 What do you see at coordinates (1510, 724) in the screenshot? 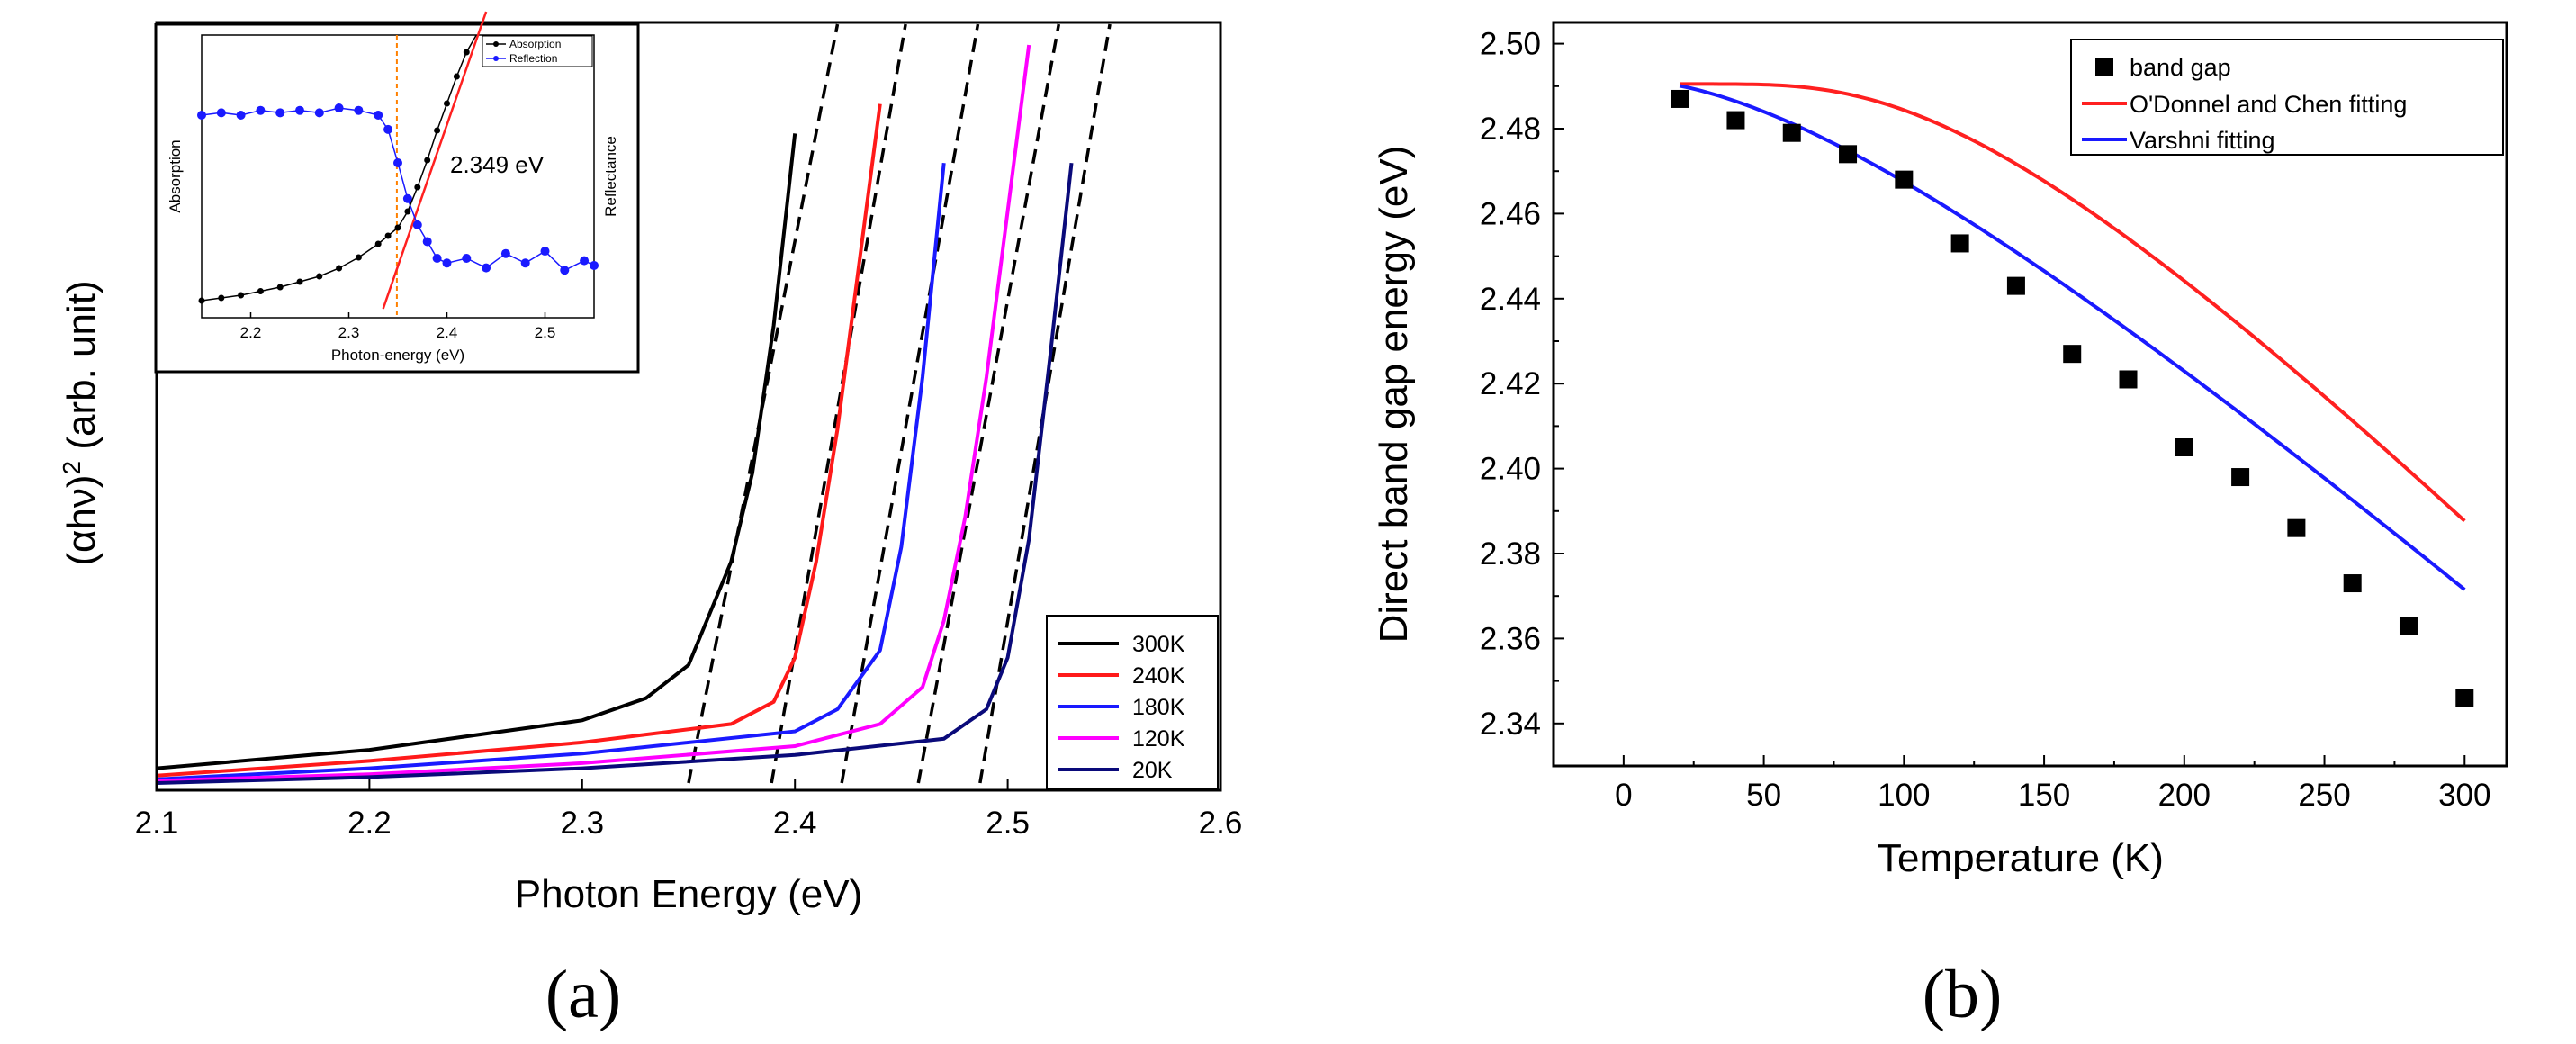
I see `y-tick-label-b: 2.34` at bounding box center [1510, 724].